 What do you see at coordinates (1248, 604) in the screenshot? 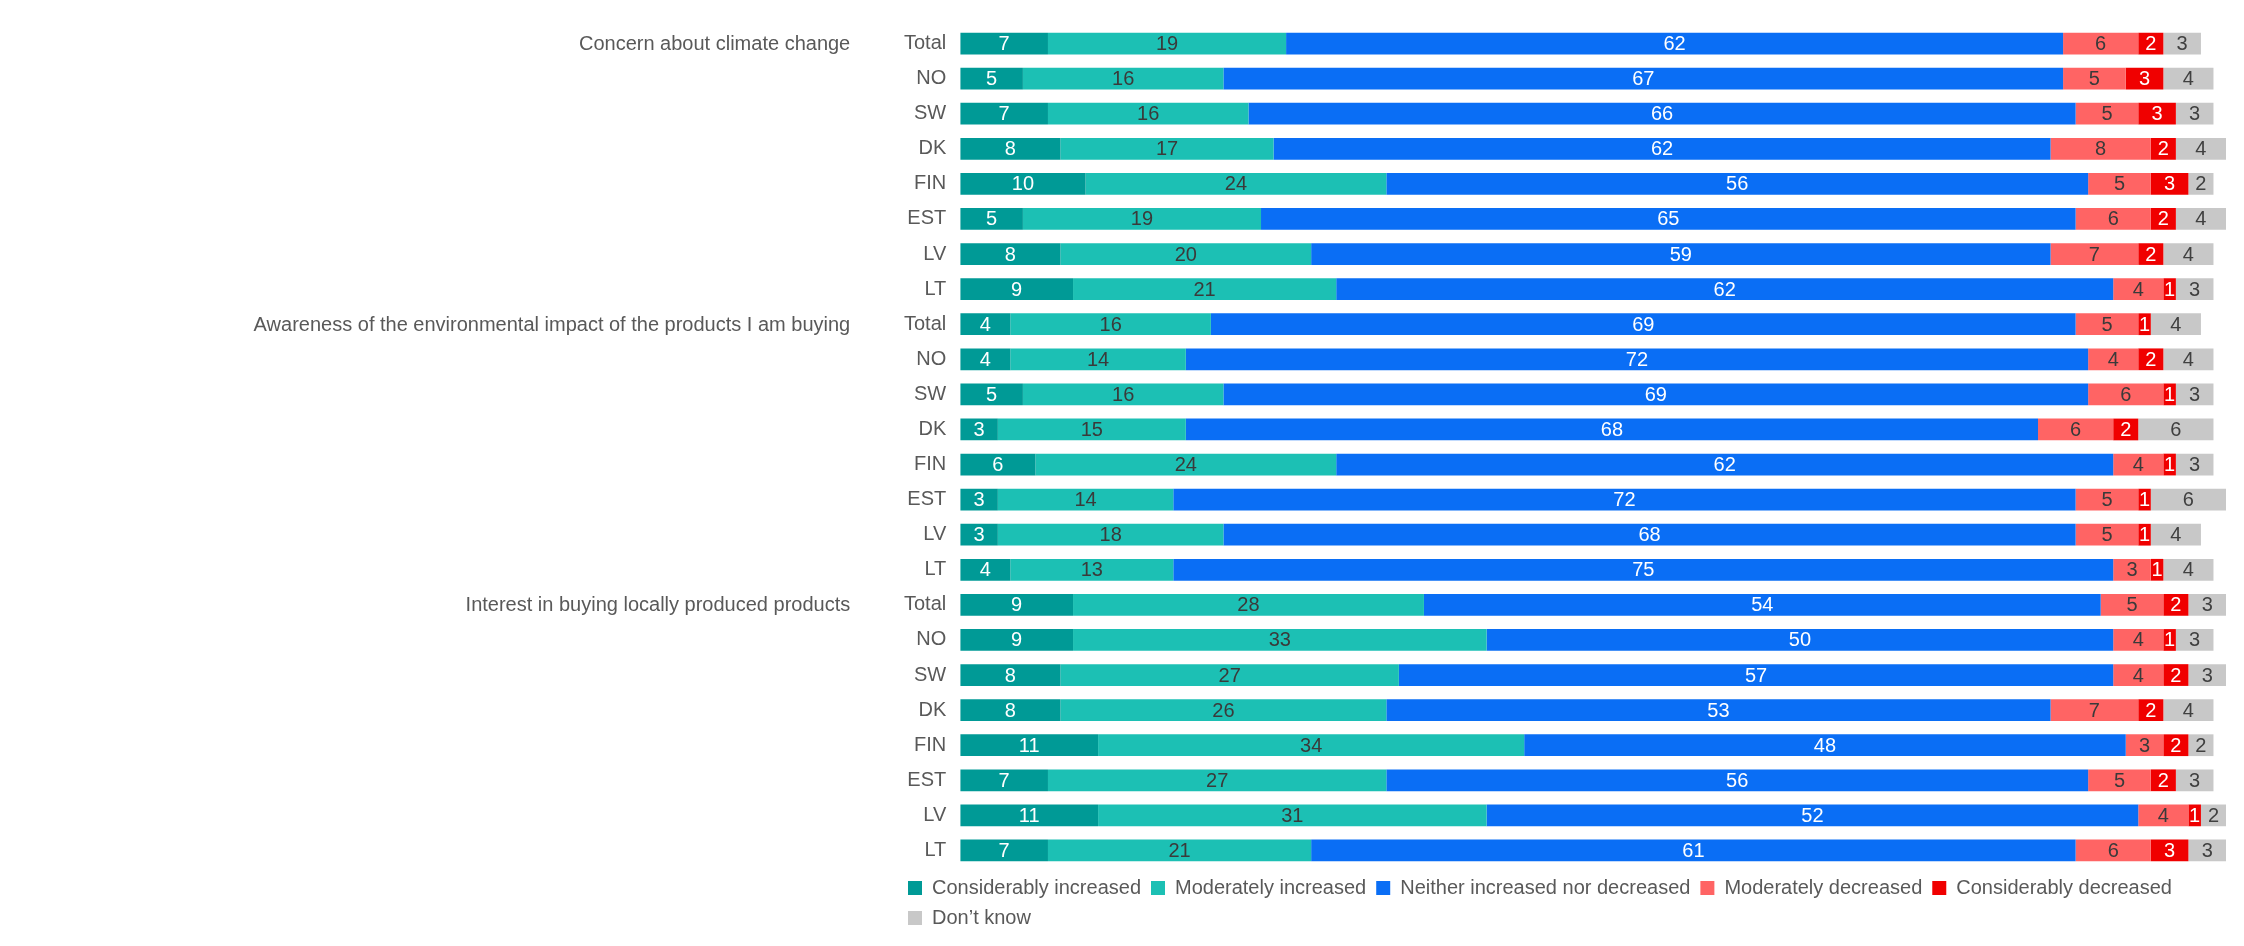
I see `data-label: 28` at bounding box center [1248, 604].